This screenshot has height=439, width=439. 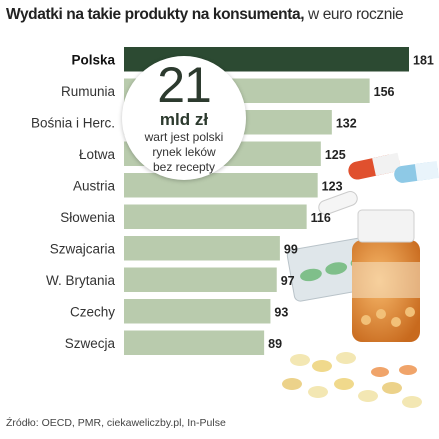 What do you see at coordinates (321, 218) in the screenshot?
I see `value-label-5: 116` at bounding box center [321, 218].